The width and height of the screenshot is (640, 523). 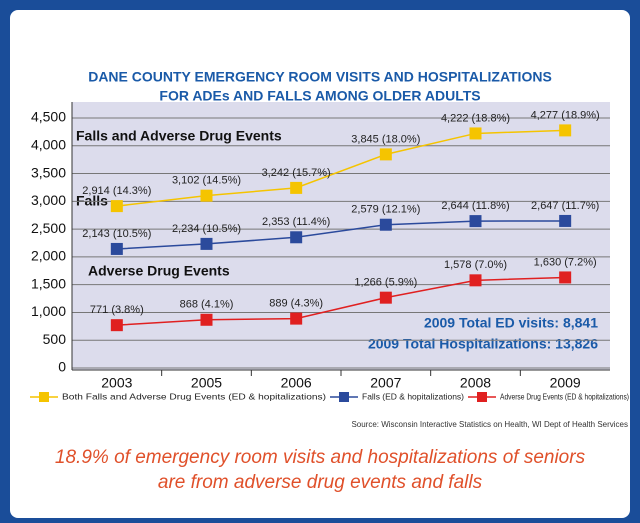 I want to click on data-label: 2,647 (11.7%), so click(x=565, y=206).